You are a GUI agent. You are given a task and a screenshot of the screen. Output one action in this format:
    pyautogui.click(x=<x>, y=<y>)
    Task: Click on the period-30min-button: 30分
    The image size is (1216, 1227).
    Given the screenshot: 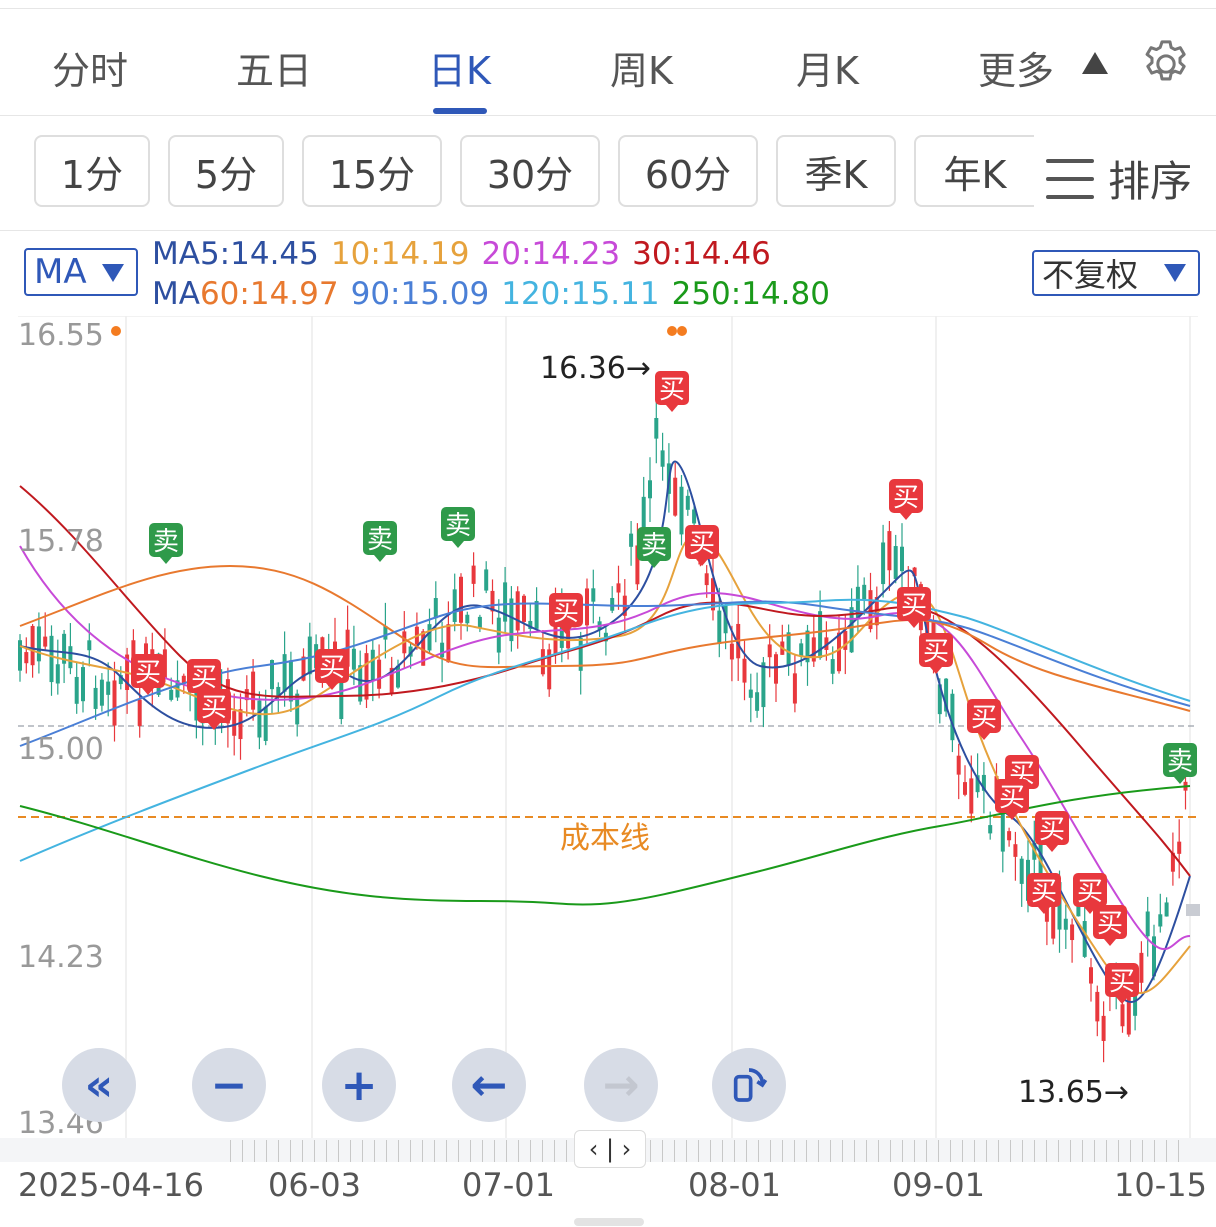 What is the action you would take?
    pyautogui.click(x=530, y=171)
    